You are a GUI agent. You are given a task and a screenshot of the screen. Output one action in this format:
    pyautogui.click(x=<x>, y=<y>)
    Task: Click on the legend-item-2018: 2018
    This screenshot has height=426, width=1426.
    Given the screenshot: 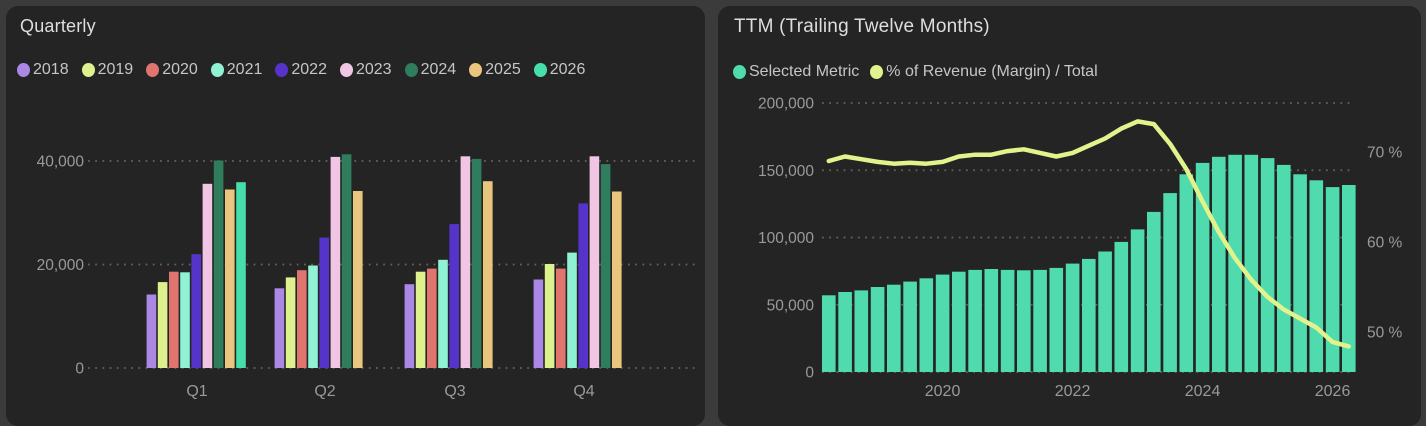 What is the action you would take?
    pyautogui.click(x=43, y=70)
    